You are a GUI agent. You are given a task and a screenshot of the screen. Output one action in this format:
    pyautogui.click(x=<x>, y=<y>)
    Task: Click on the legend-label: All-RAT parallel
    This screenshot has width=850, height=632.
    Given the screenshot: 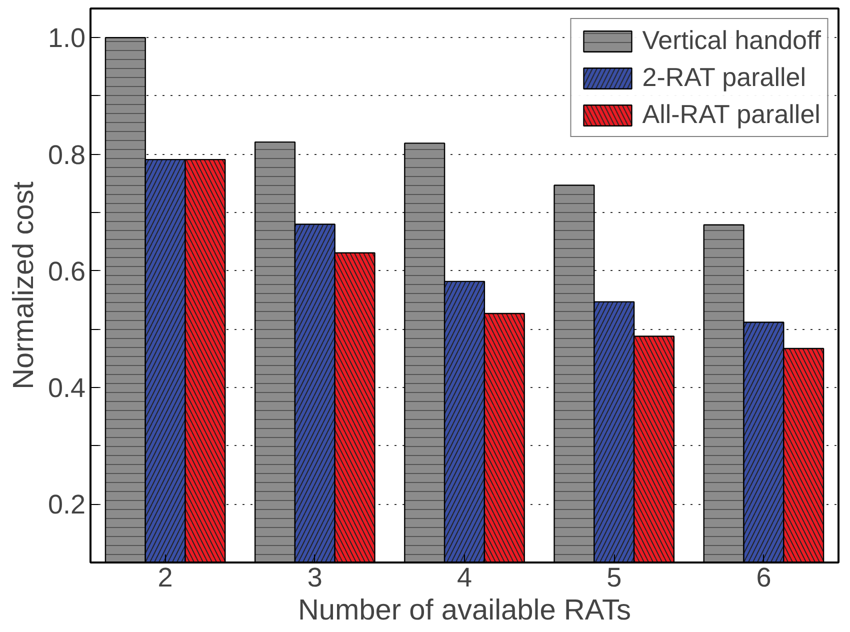 What is the action you would take?
    pyautogui.click(x=731, y=114)
    